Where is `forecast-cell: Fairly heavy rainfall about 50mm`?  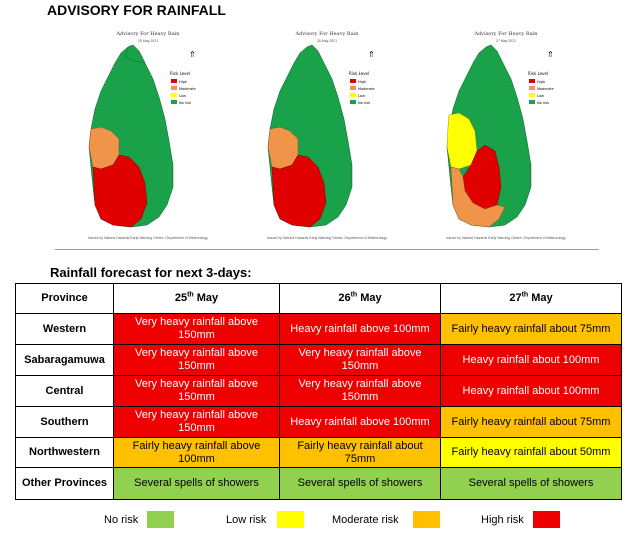
forecast-cell: Fairly heavy rainfall about 50mm is located at coordinates (531, 452).